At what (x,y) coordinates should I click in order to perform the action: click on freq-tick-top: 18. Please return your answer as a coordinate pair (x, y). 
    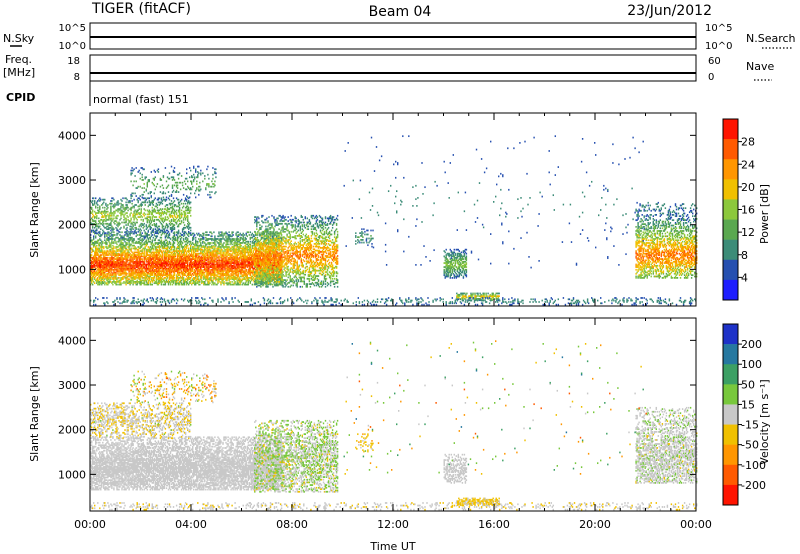
    Looking at the image, I should click on (73, 61).